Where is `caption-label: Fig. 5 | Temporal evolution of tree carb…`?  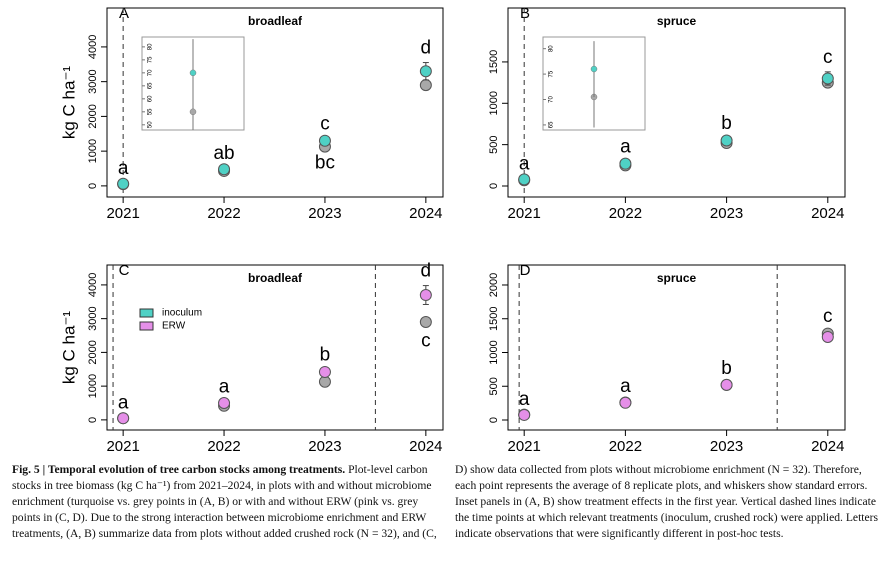 caption-label: Fig. 5 | Temporal evolution of tree carb… is located at coordinates (179, 469).